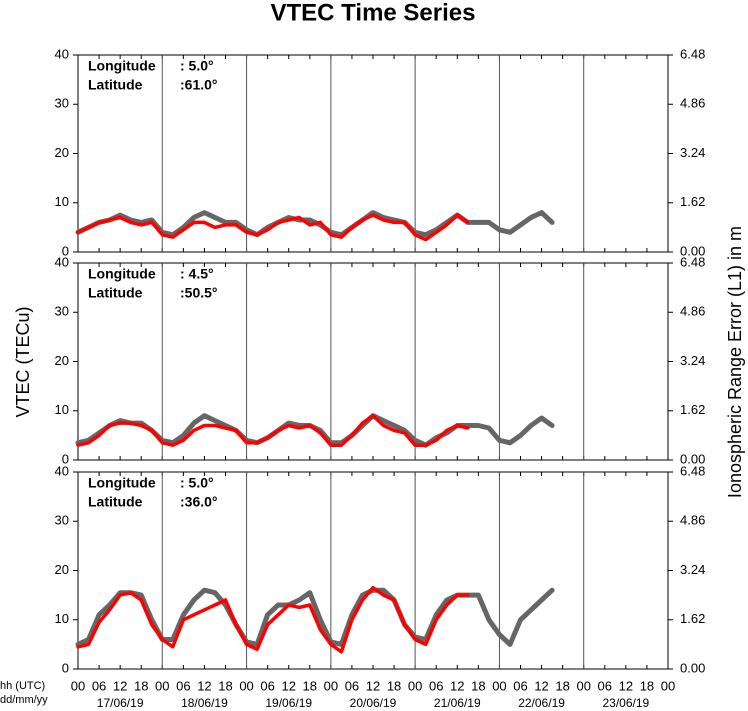 Image resolution: width=748 pixels, height=711 pixels. Describe the element at coordinates (120, 703) in the screenshot. I see `date-label: 17/06/19` at that location.